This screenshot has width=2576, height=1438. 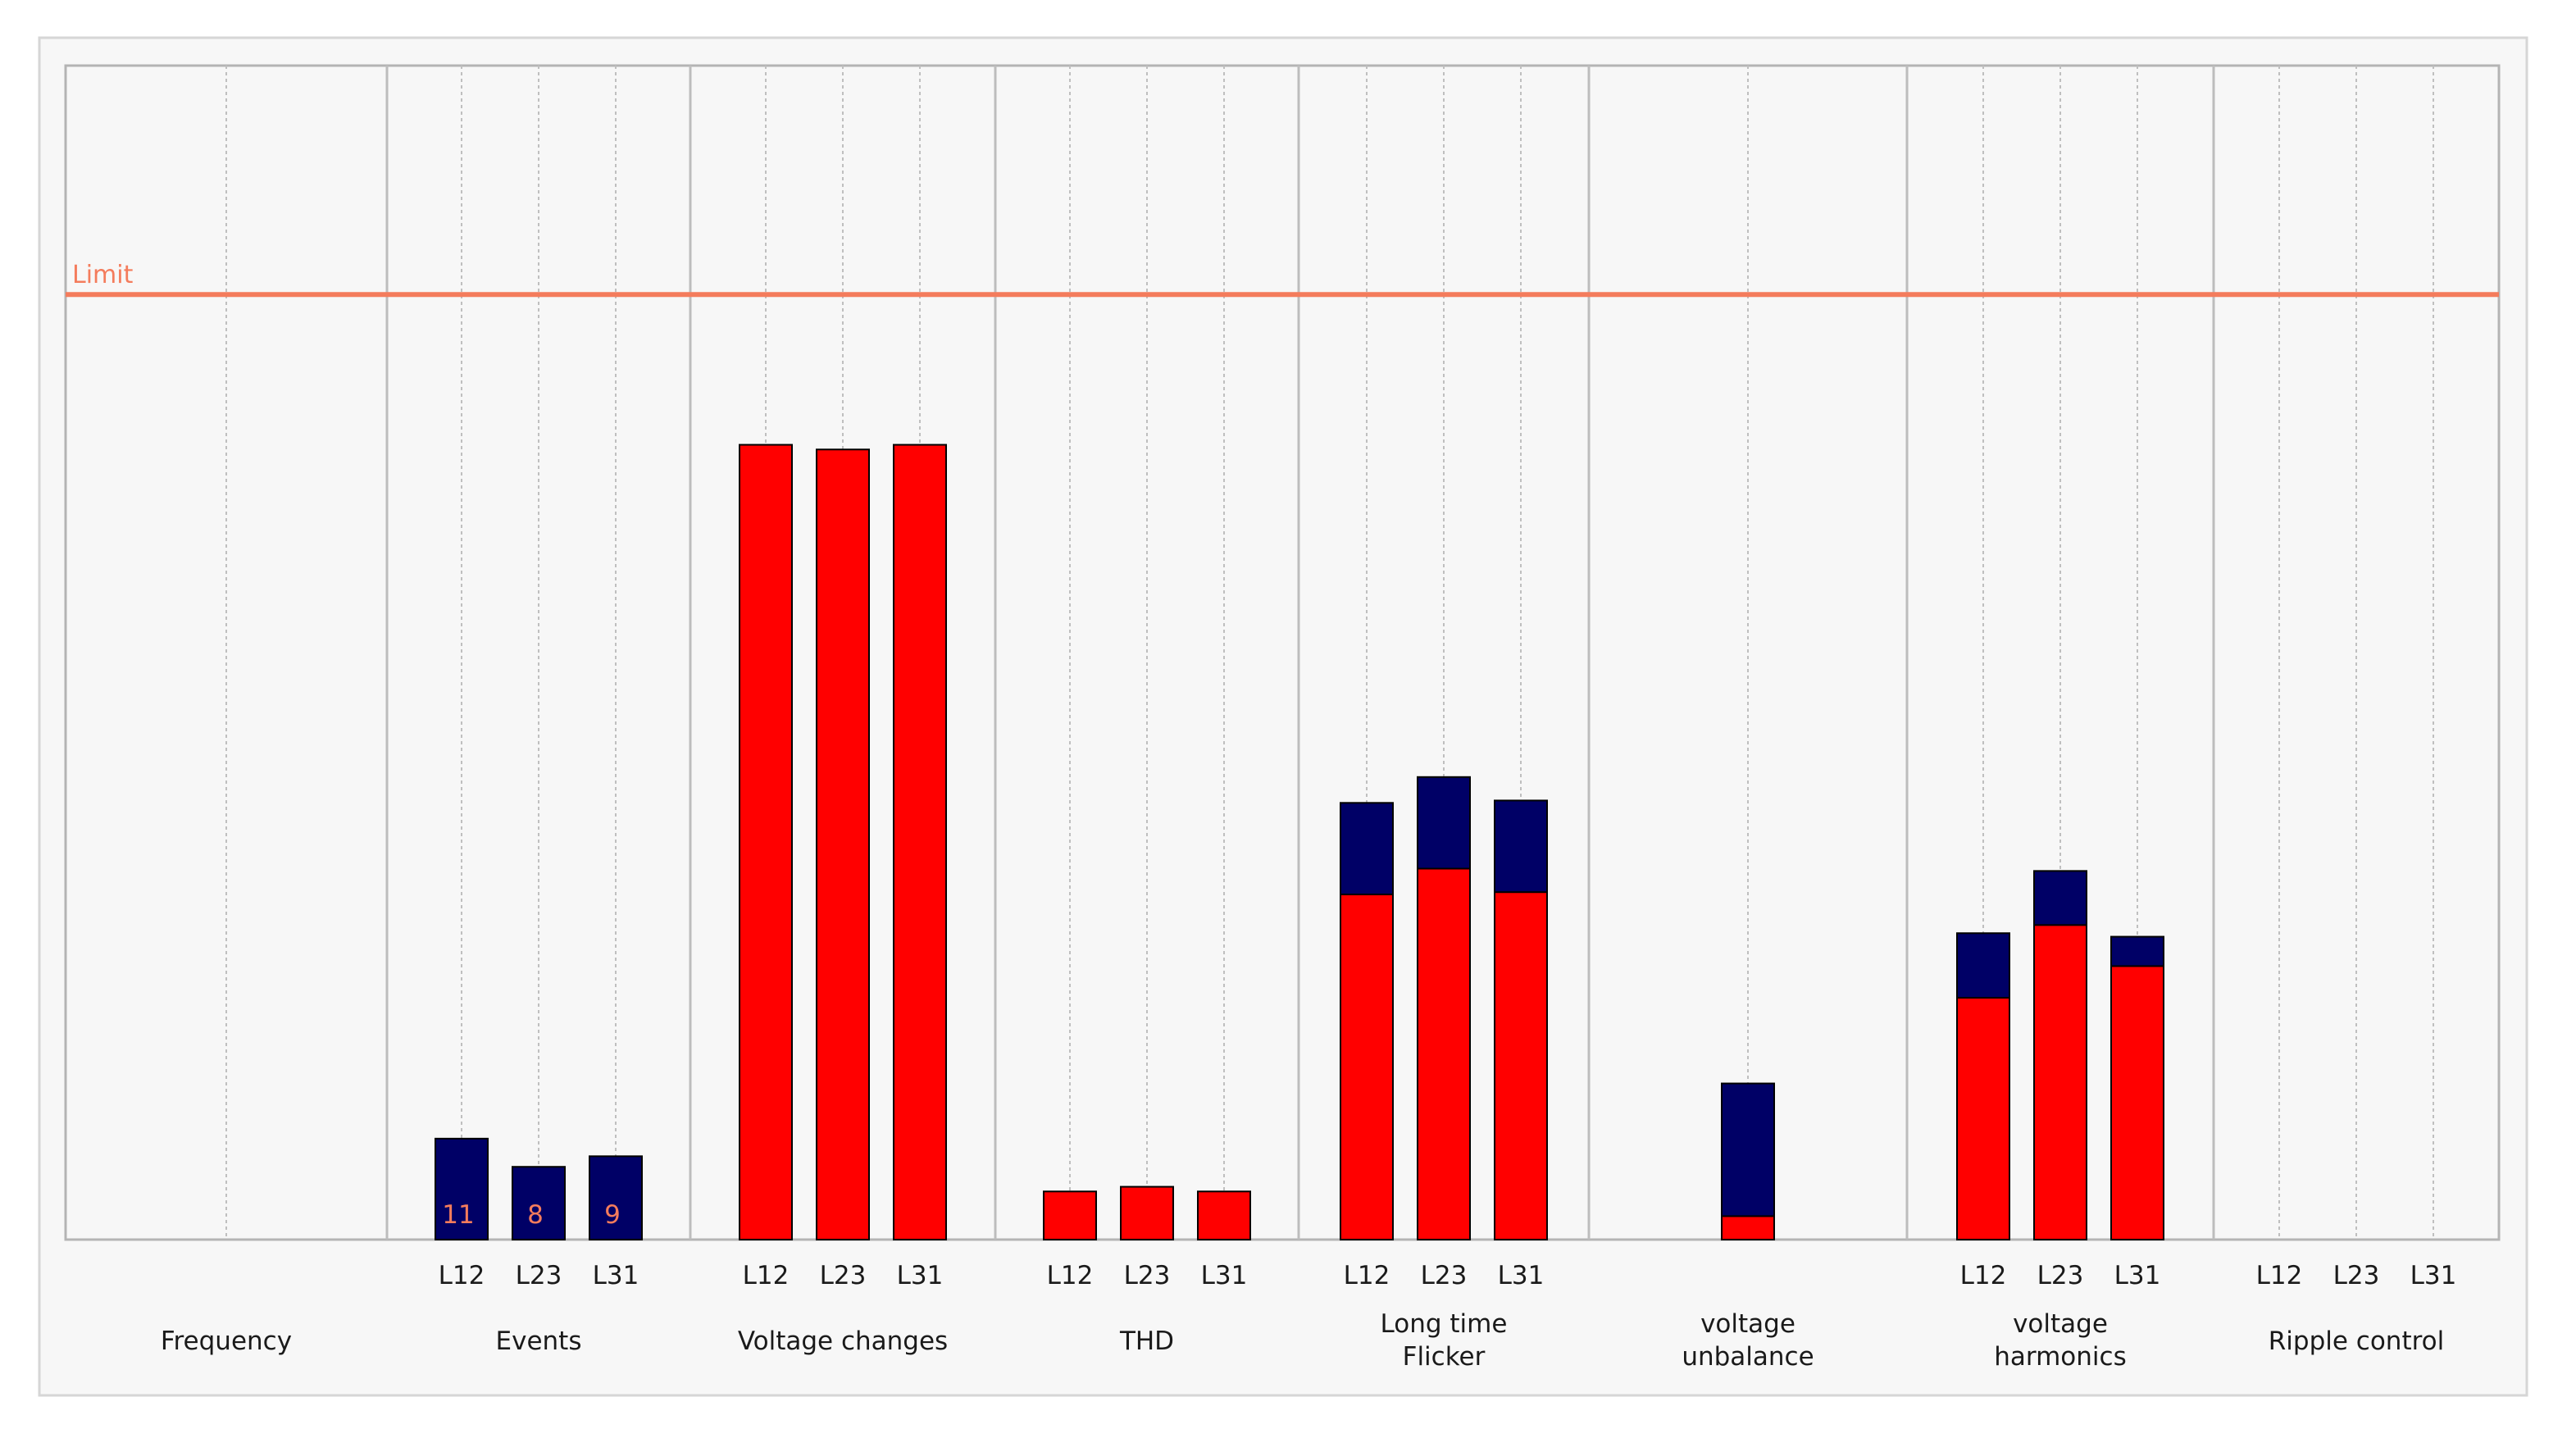 I want to click on group-label: Voltage changes, so click(x=843, y=1341).